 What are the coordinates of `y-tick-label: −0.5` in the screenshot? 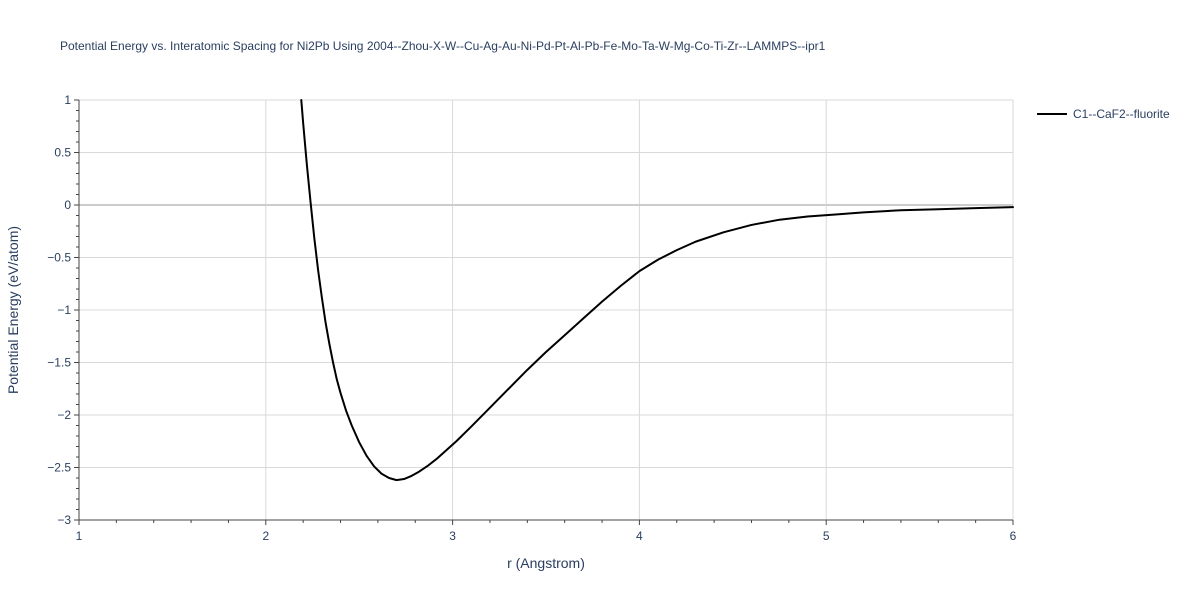 It's located at (59, 258).